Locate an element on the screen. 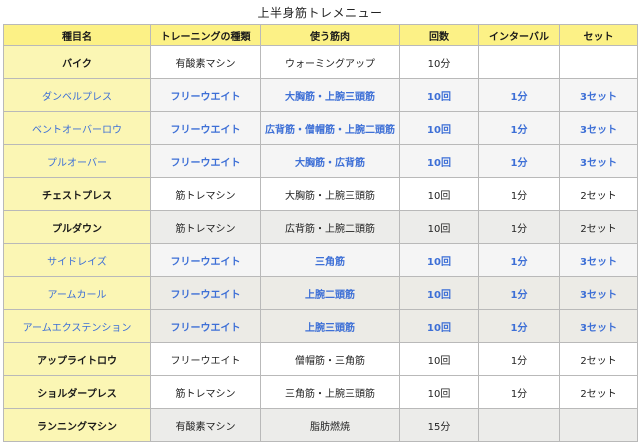 This screenshot has height=442, width=640. cell-reps: 10分 is located at coordinates (439, 62).